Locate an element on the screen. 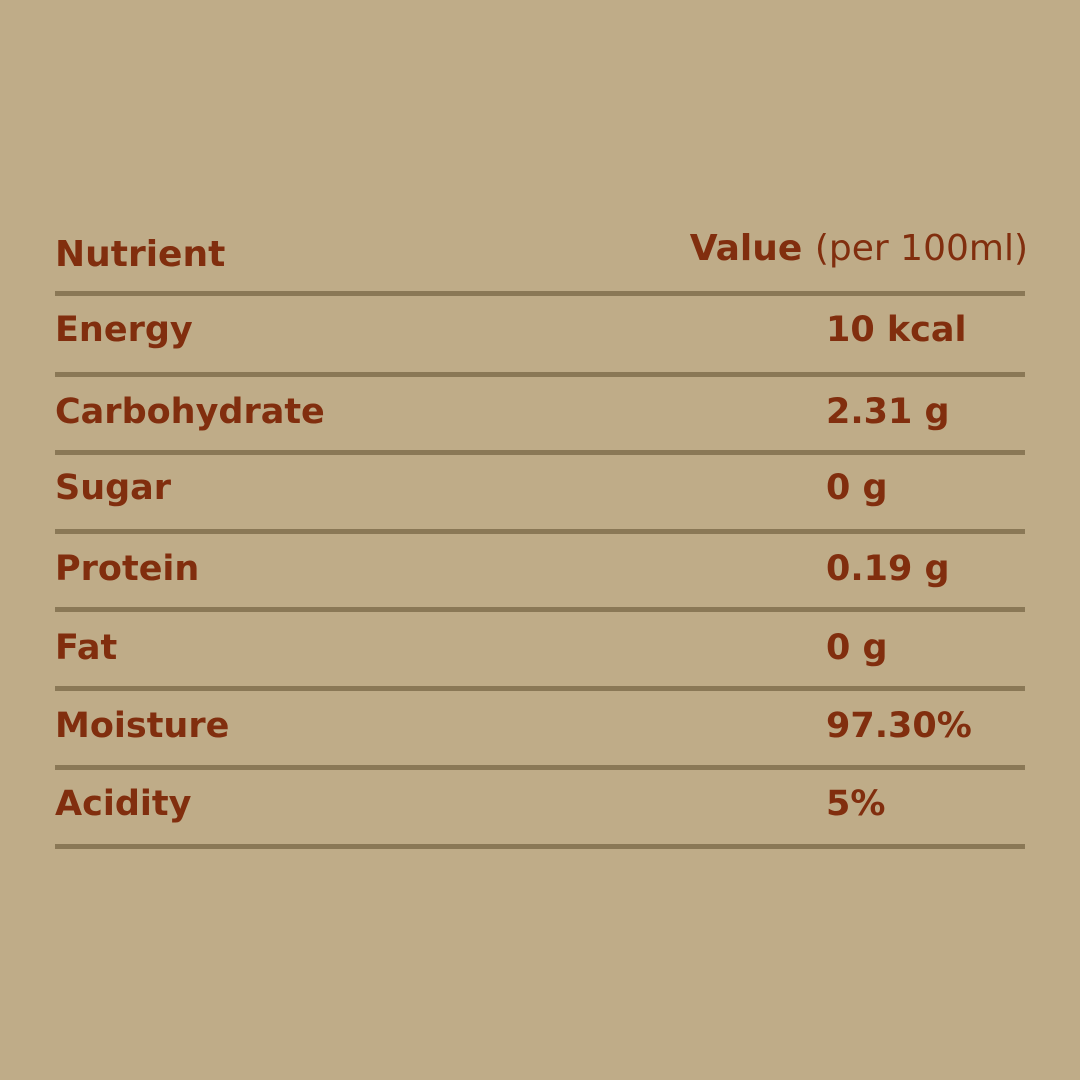  nutrient-value: 97.30% is located at coordinates (899, 726).